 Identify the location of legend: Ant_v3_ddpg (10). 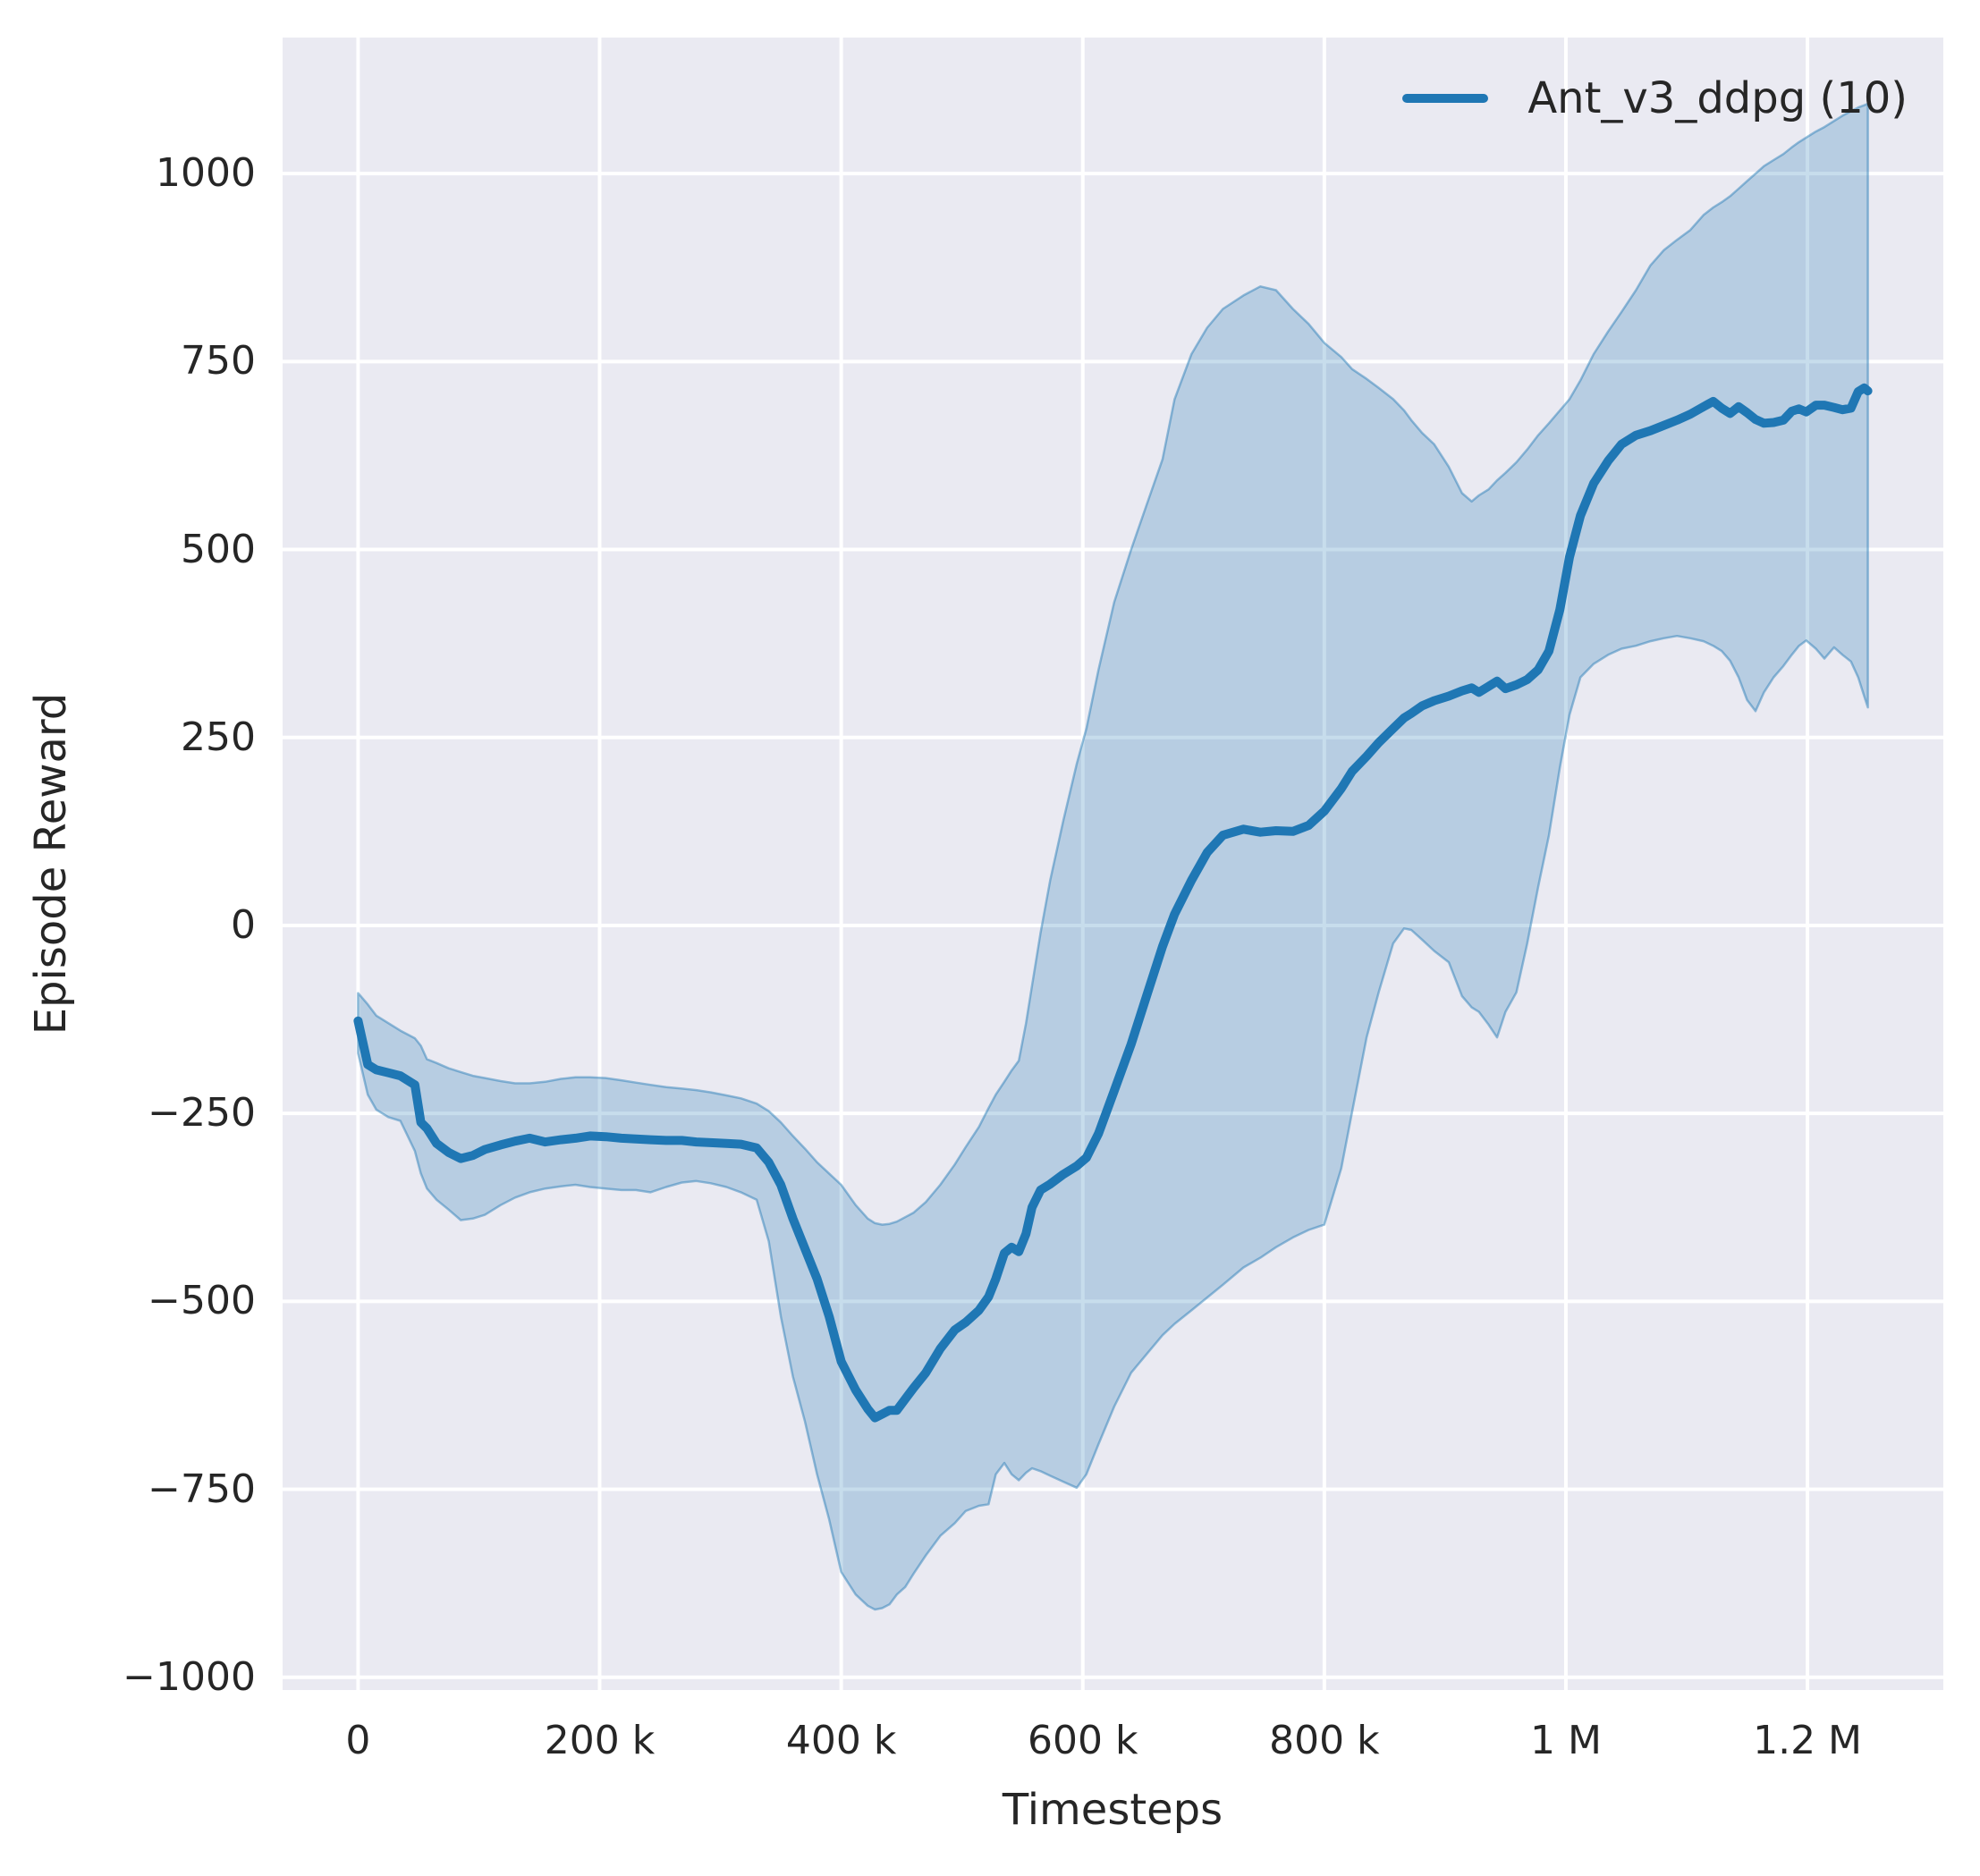
(1655, 98).